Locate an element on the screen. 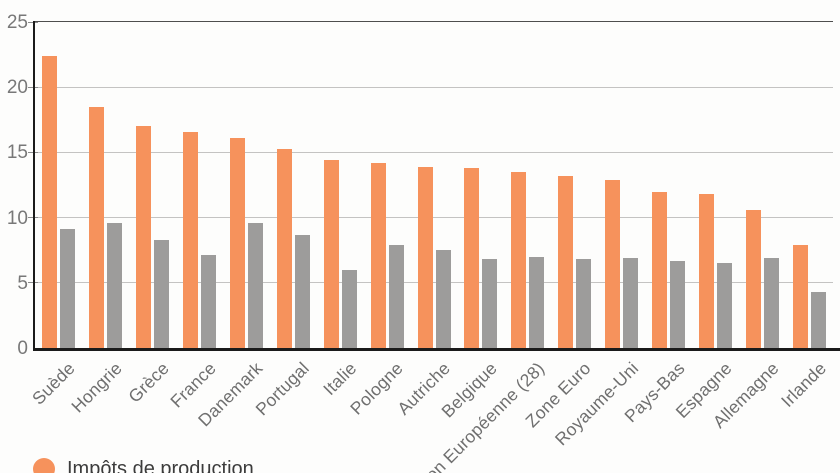 This screenshot has height=473, width=840. bar-primary-belgique is located at coordinates (472, 258).